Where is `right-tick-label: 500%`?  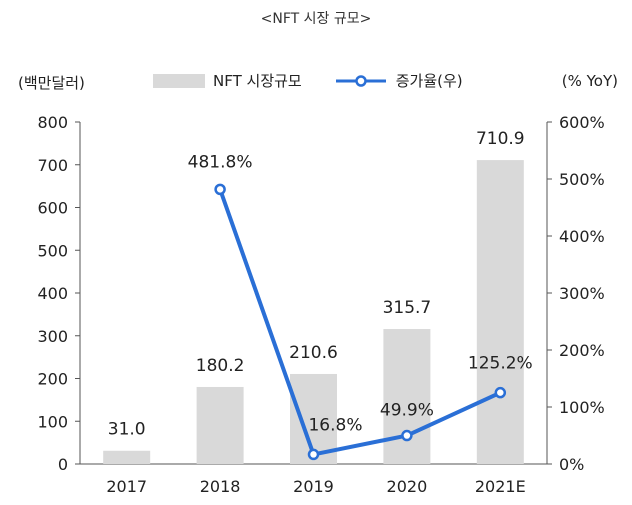 right-tick-label: 500% is located at coordinates (582, 179).